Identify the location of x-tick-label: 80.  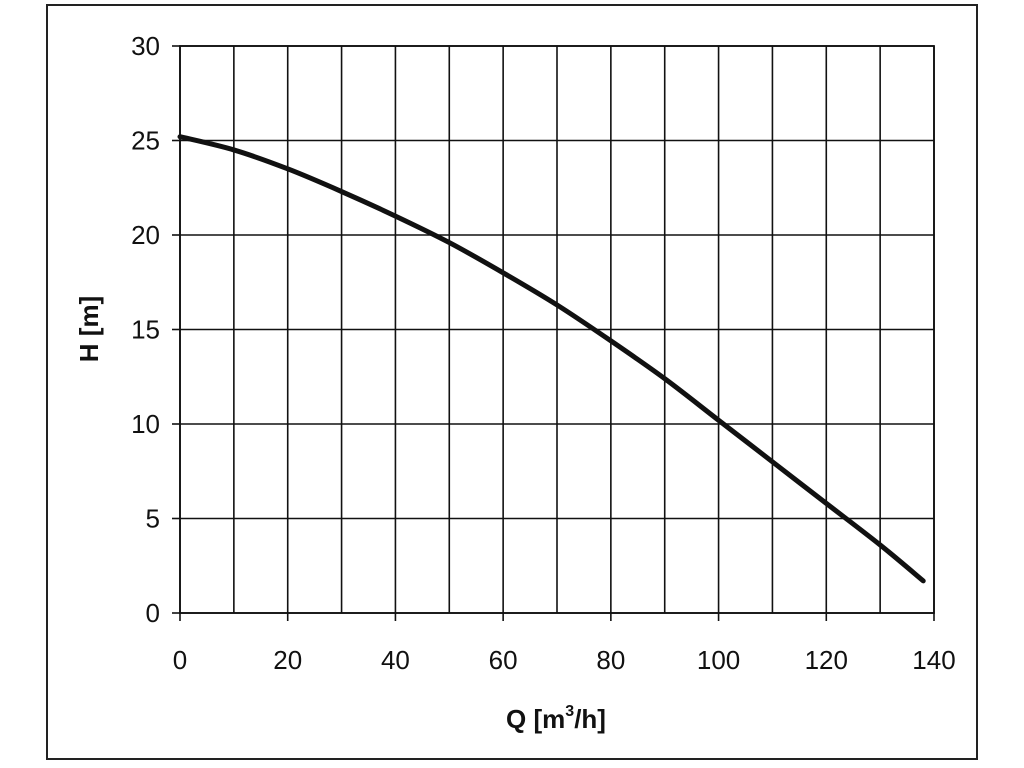
(610, 660).